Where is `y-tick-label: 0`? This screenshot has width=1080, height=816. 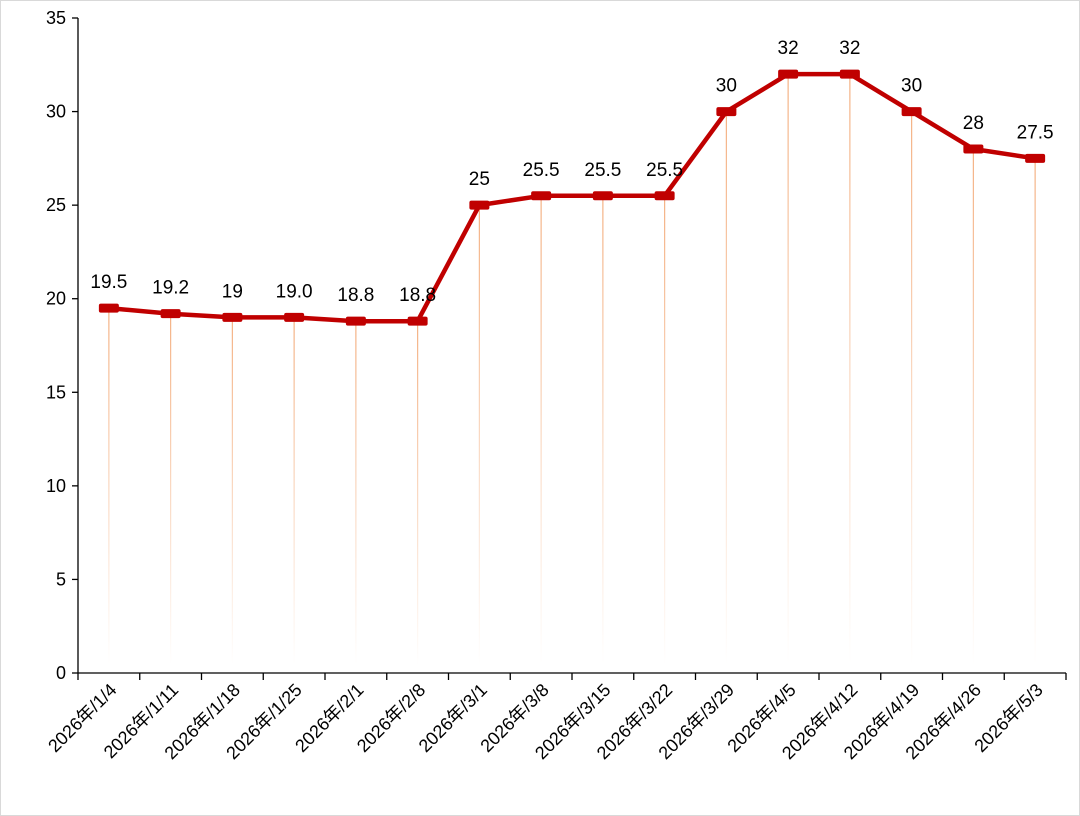 y-tick-label: 0 is located at coordinates (61, 673).